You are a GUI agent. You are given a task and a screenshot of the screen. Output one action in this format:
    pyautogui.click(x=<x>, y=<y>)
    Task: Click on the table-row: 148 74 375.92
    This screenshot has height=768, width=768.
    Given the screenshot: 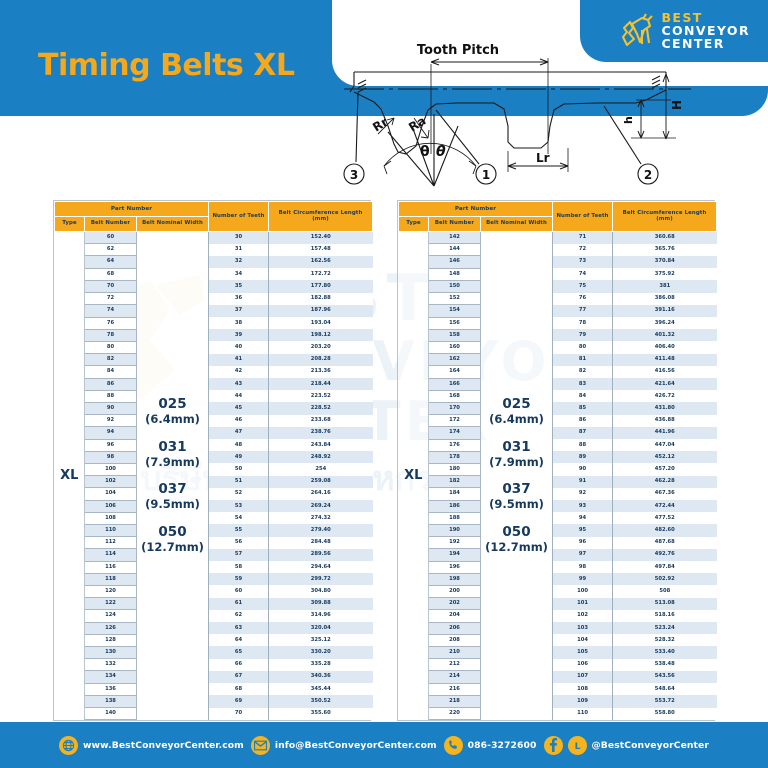 What is the action you would take?
    pyautogui.click(x=558, y=274)
    